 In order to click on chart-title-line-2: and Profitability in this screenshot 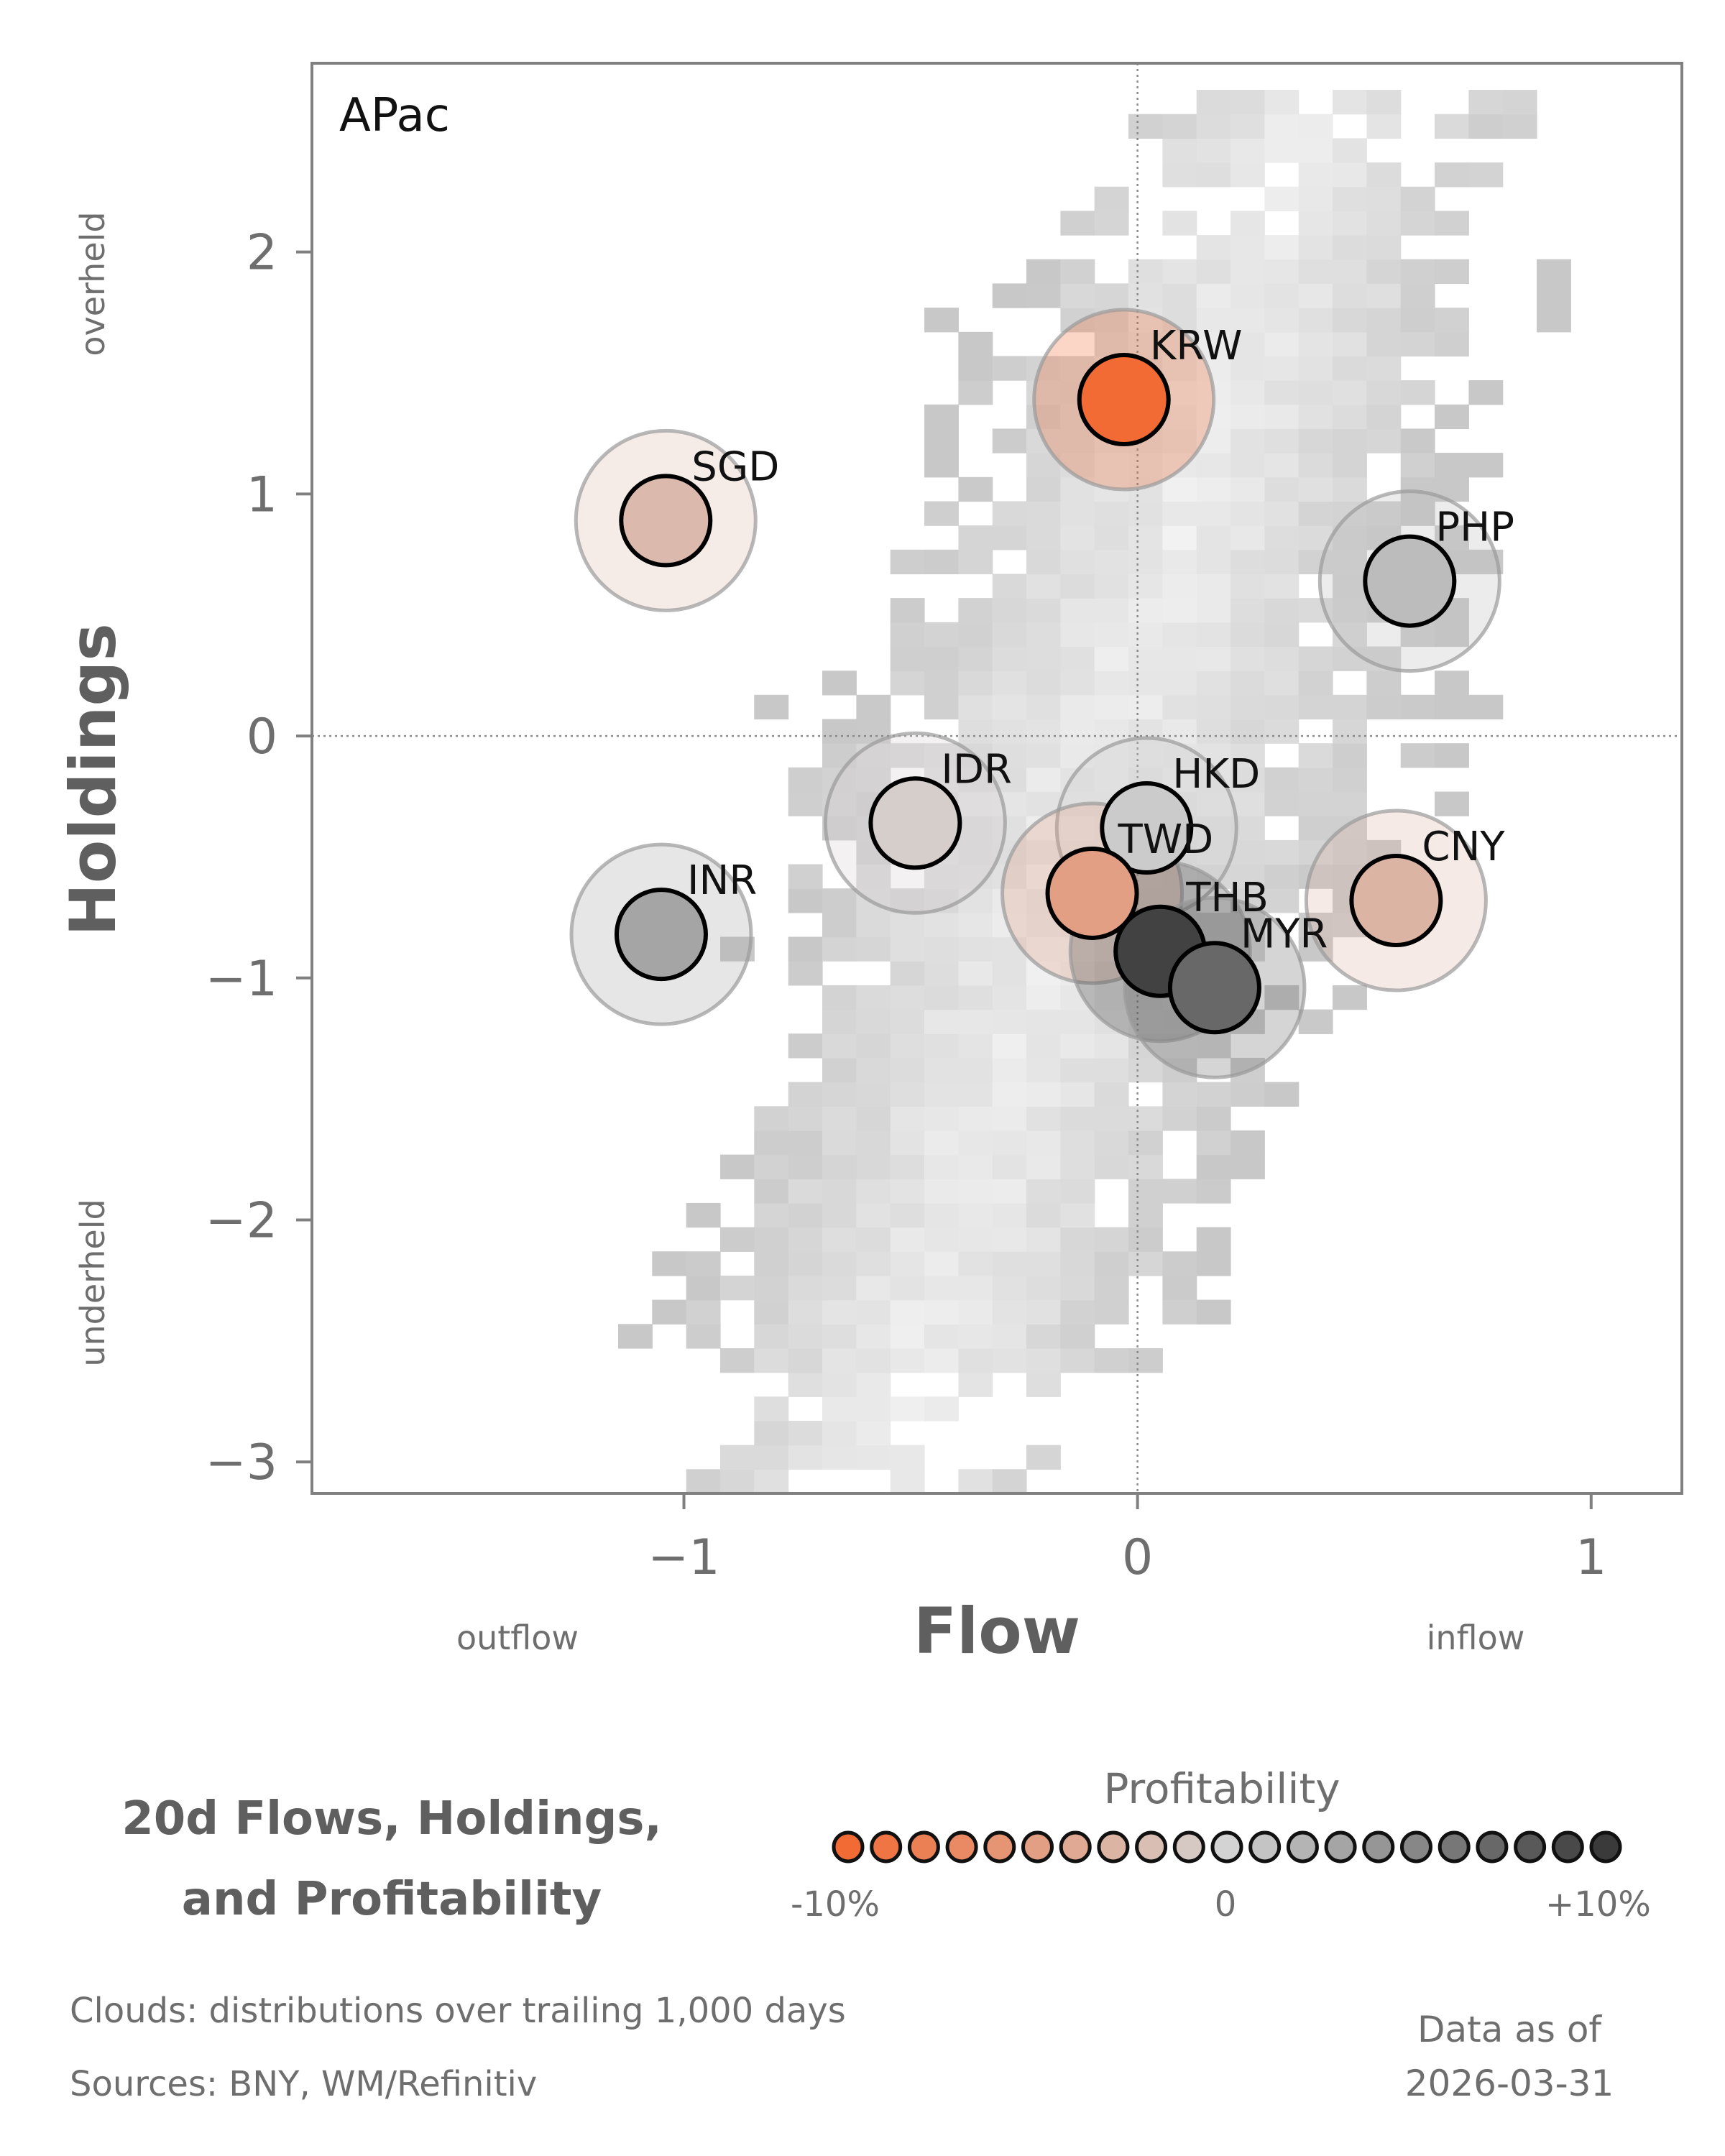, I will do `click(391, 1899)`.